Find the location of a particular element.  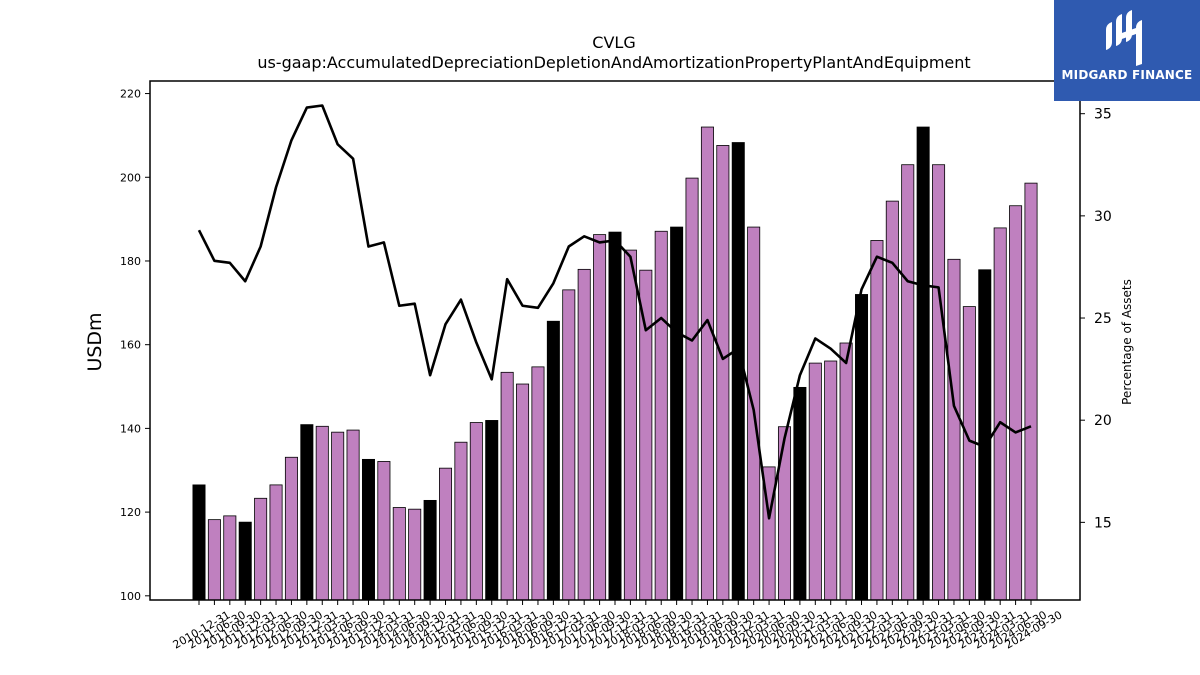

y-tick-label: 140 is located at coordinates (130, 428).